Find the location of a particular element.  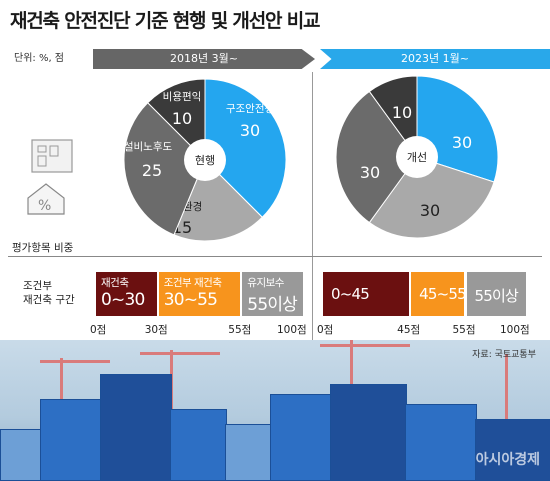

zone-segment: 55이상 is located at coordinates (496, 294).